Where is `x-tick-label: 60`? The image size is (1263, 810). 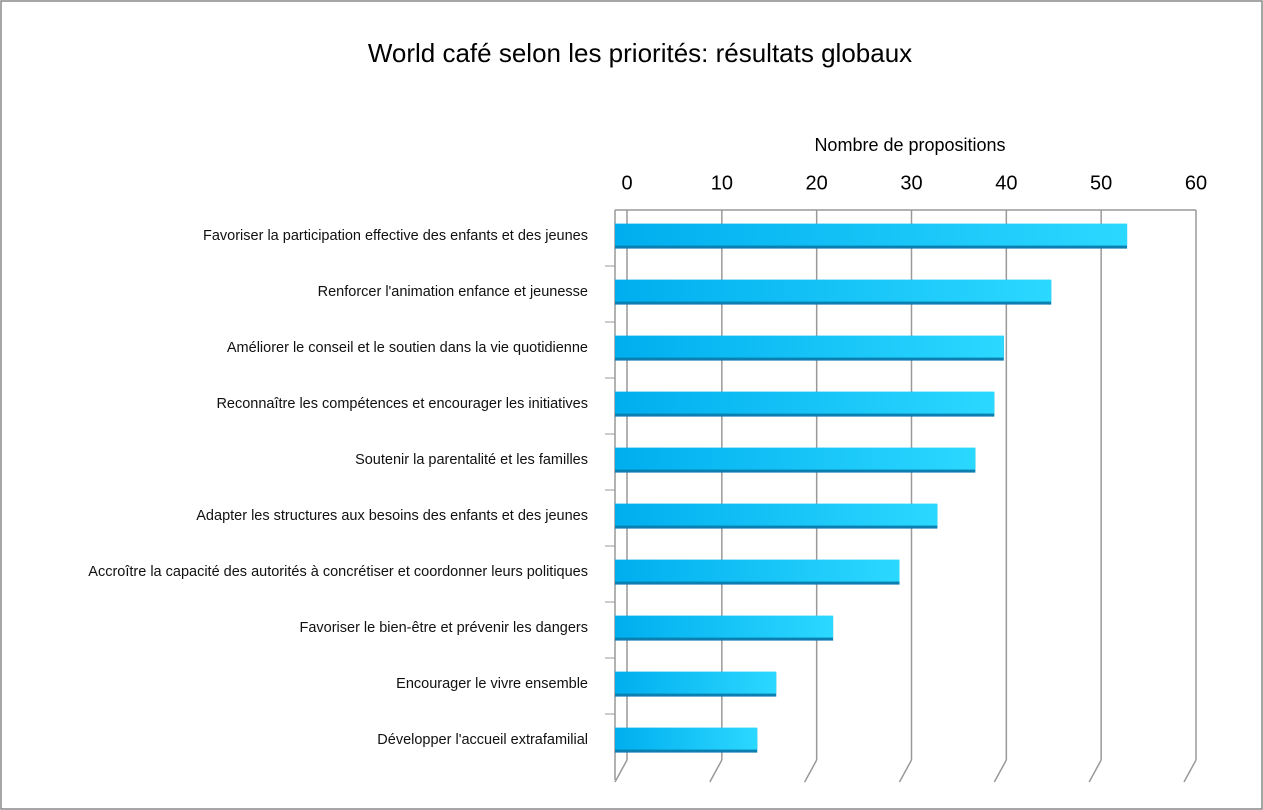
x-tick-label: 60 is located at coordinates (1196, 183).